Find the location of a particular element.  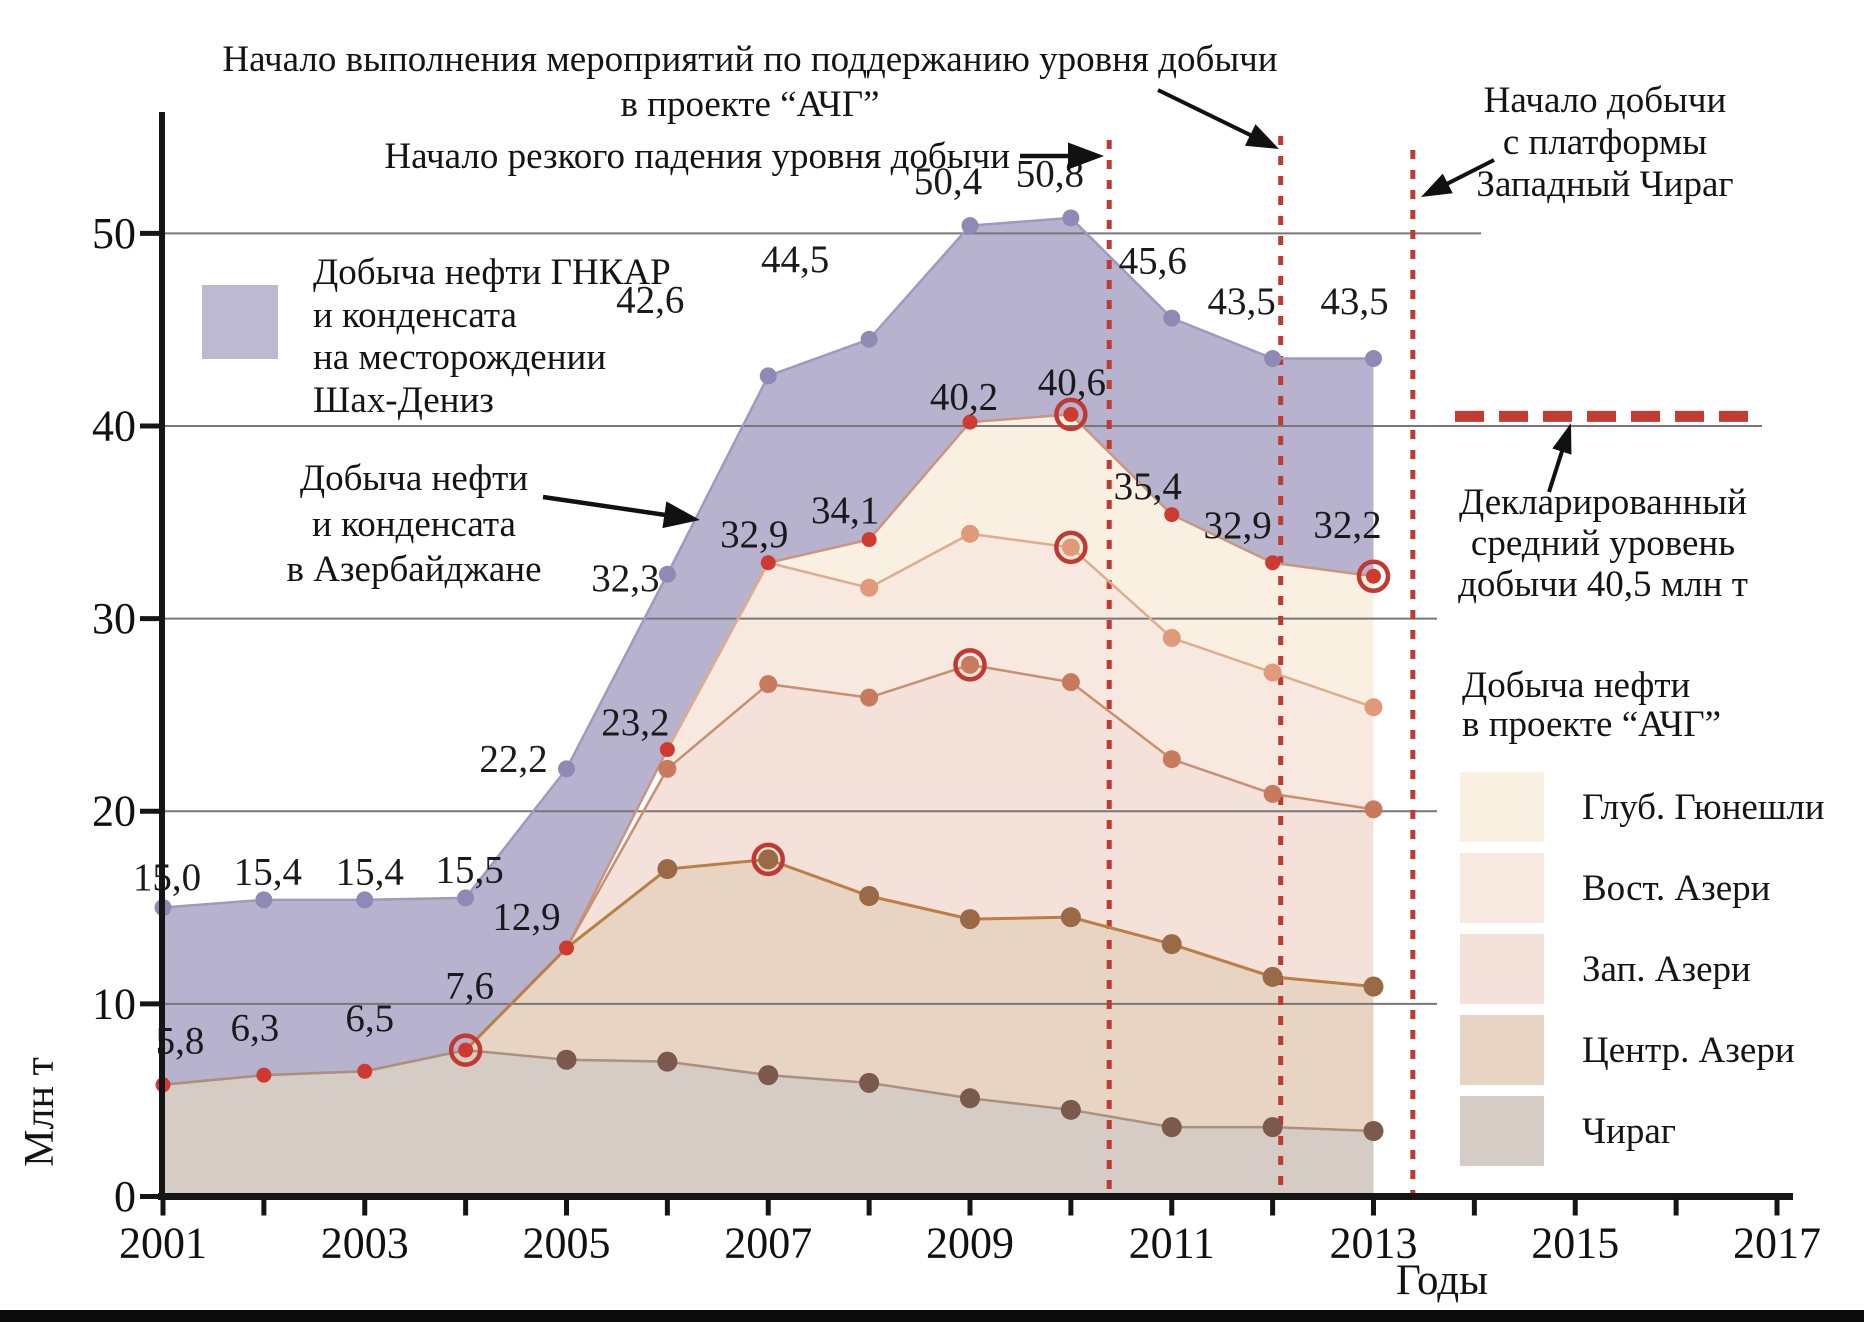

legend-acg-title: Добыча нефти в проекте “АЧГ” is located at coordinates (1632, 705).